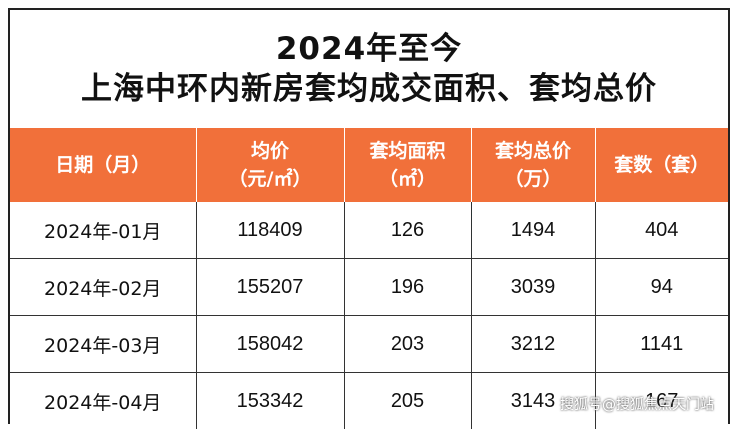 This screenshot has width=740, height=430. Describe the element at coordinates (637, 405) in the screenshot. I see `watermark: 搜狐号@搜狐焦点天门站` at that location.